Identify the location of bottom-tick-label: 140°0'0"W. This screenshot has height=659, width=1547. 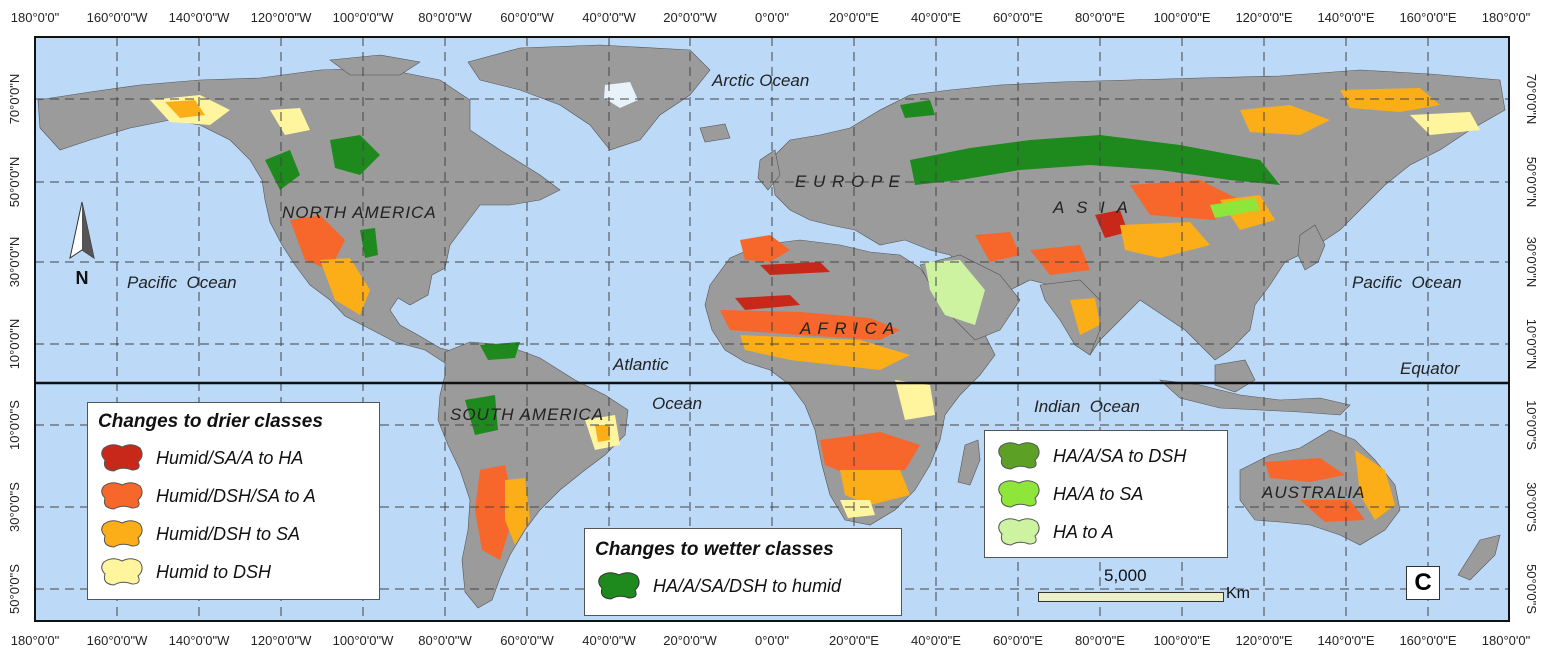
(199, 640).